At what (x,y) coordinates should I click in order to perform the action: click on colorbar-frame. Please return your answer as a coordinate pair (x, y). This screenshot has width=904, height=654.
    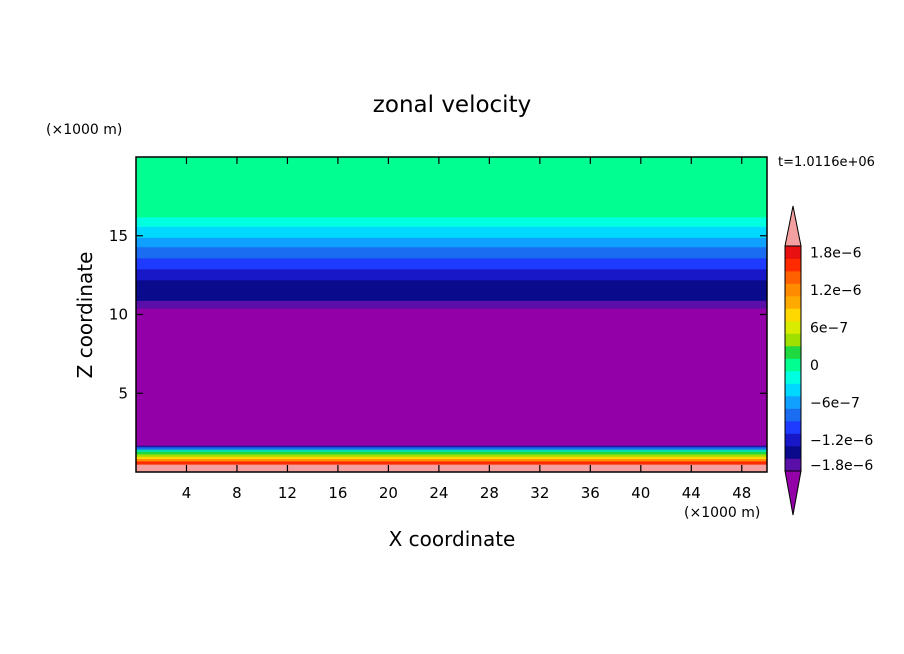
    Looking at the image, I should click on (793, 358).